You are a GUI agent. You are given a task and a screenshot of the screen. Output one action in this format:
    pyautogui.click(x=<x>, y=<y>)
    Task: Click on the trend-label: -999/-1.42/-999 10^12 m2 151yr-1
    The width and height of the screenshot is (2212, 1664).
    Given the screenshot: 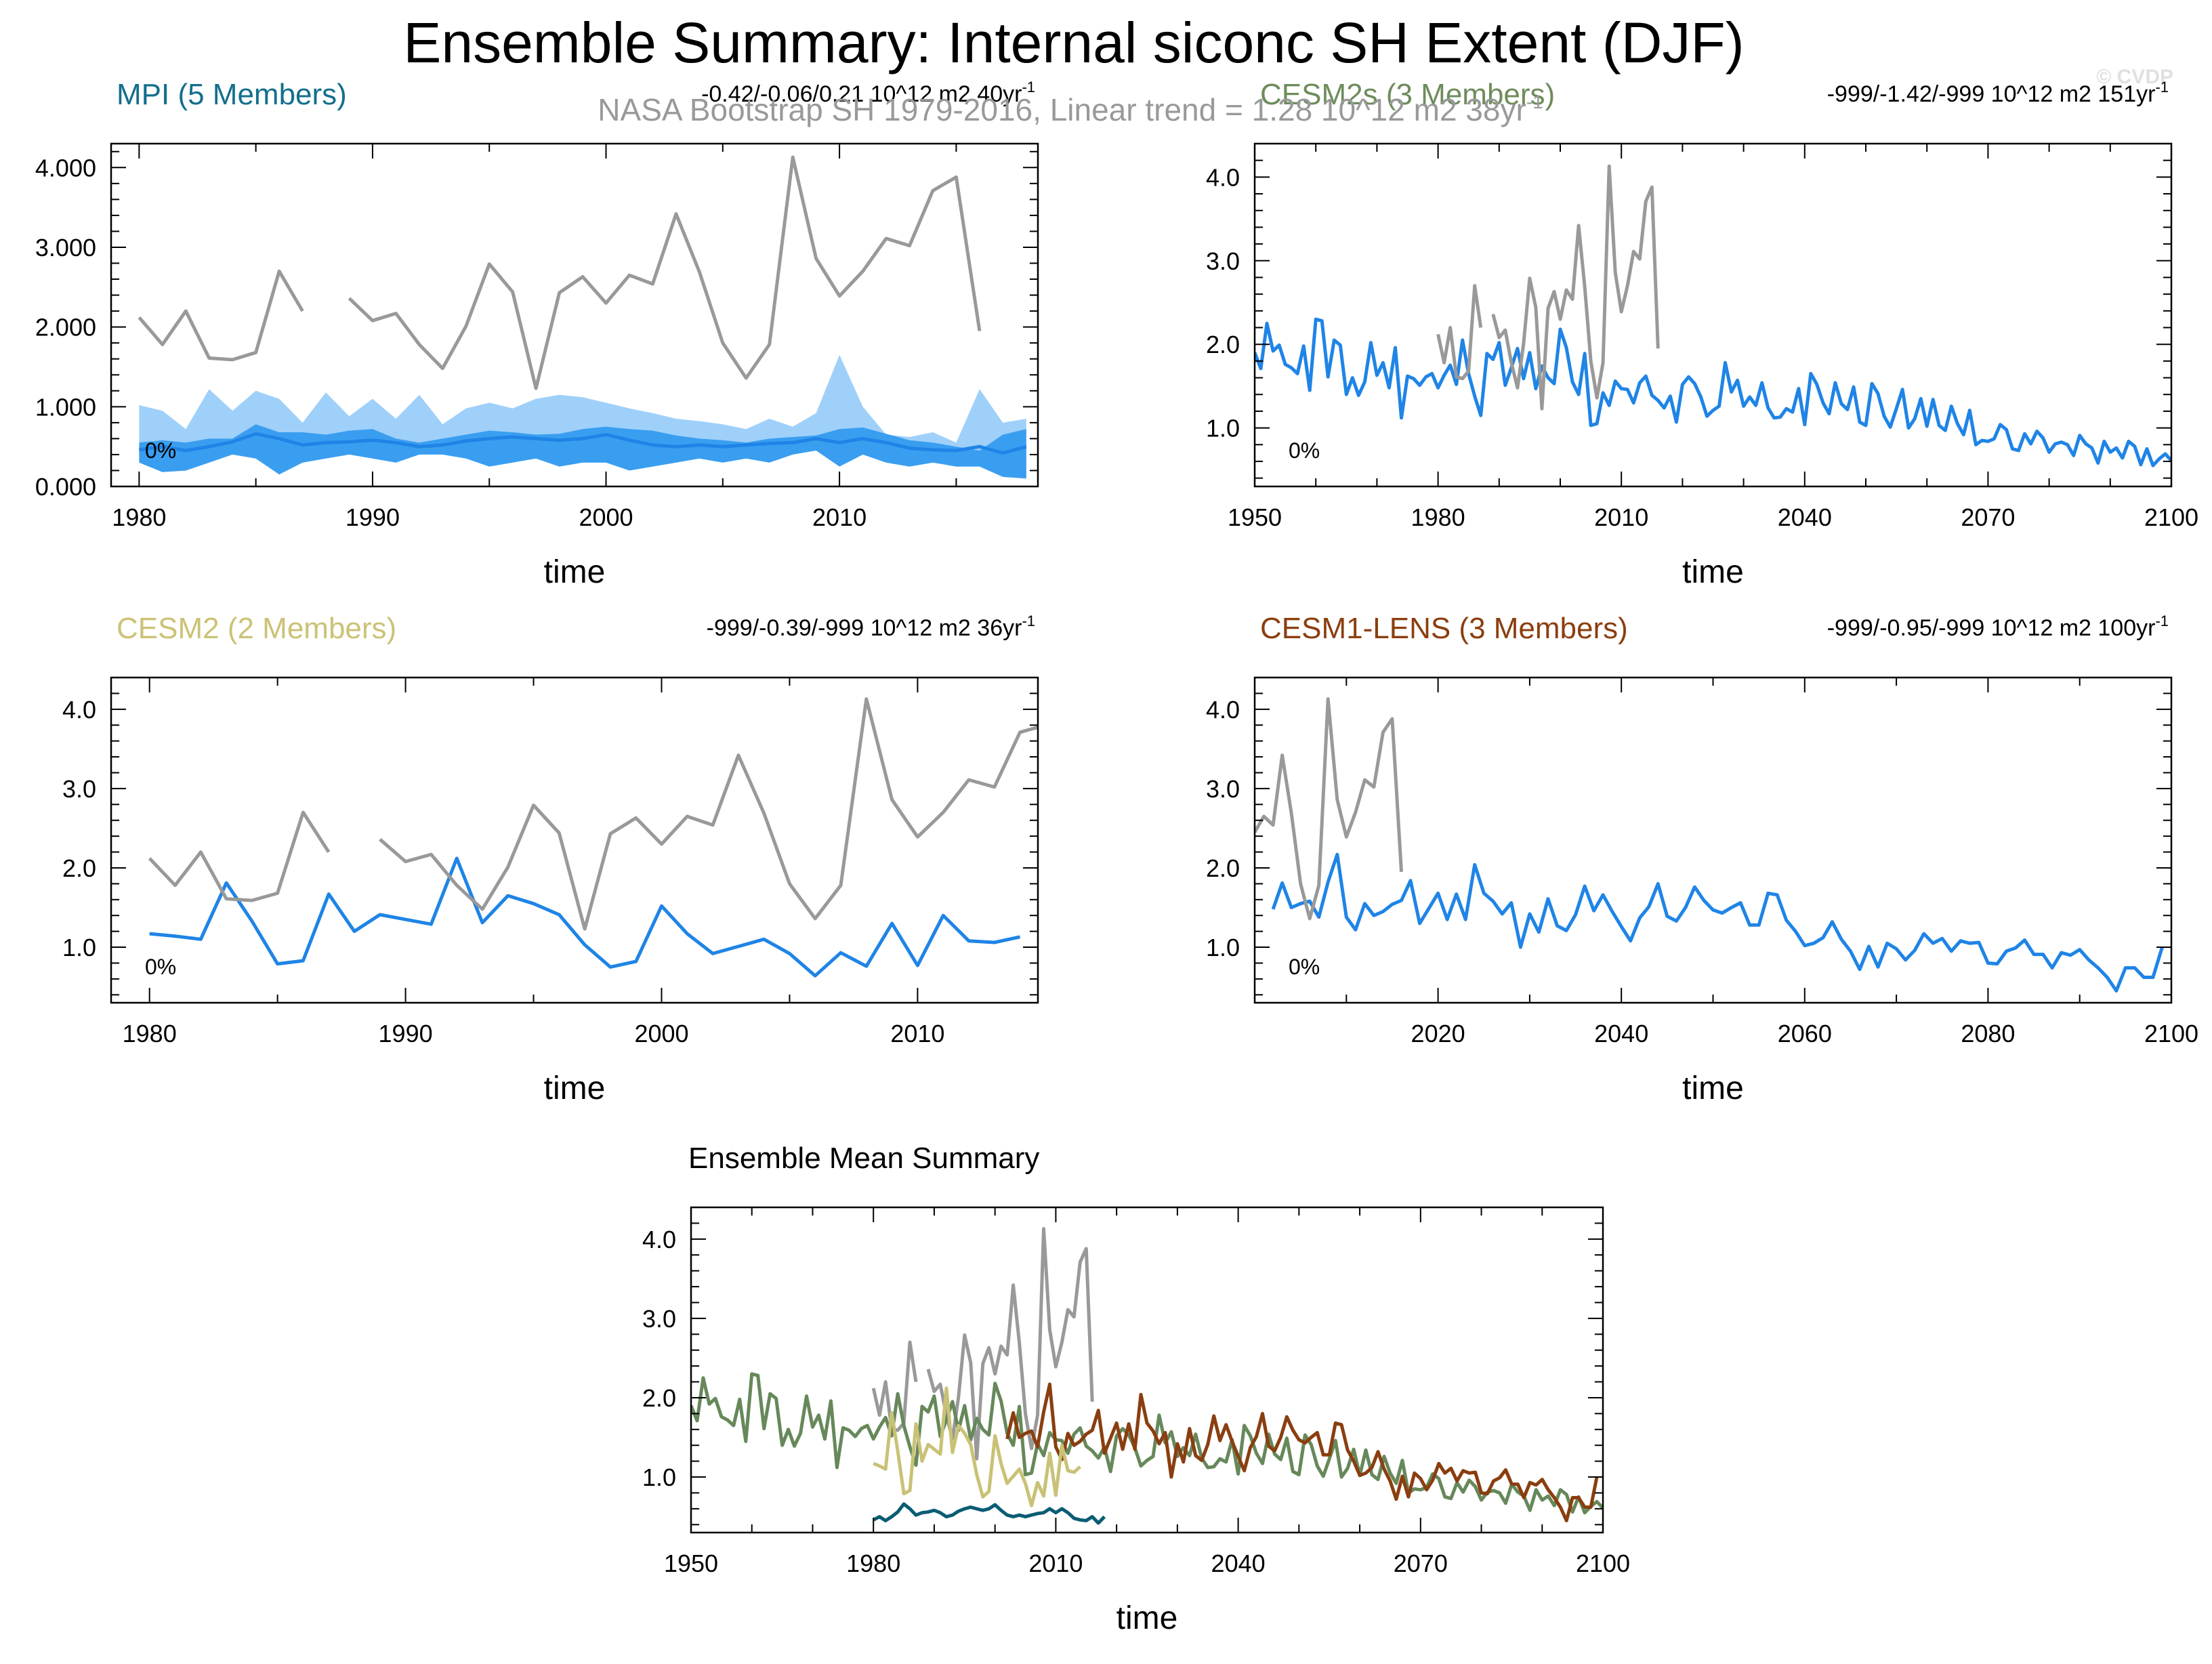 What is the action you would take?
    pyautogui.click(x=1998, y=93)
    